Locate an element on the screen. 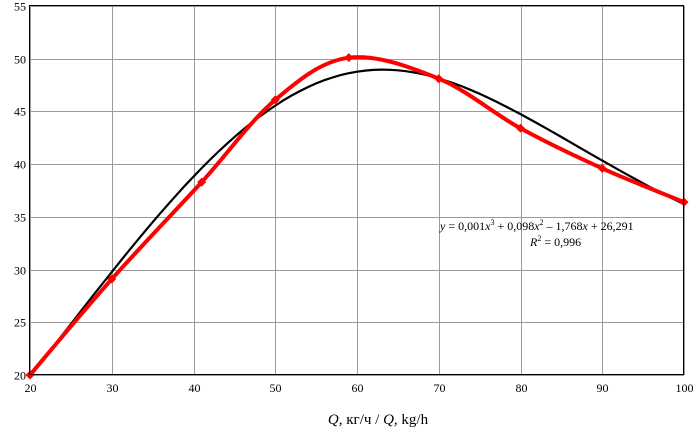 This screenshot has height=431, width=693. y-tick-labels: 20 25 30 35 40 45 50 55 is located at coordinates (20, 191).